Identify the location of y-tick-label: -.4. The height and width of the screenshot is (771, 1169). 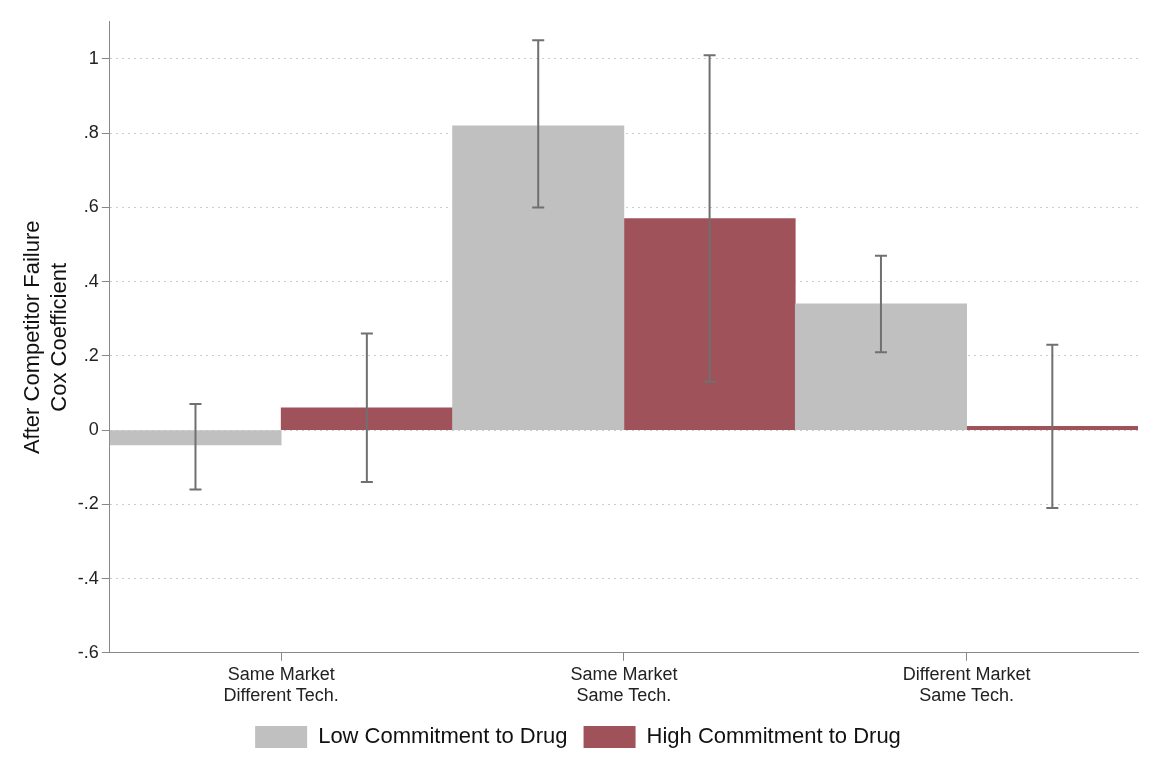
(88, 577).